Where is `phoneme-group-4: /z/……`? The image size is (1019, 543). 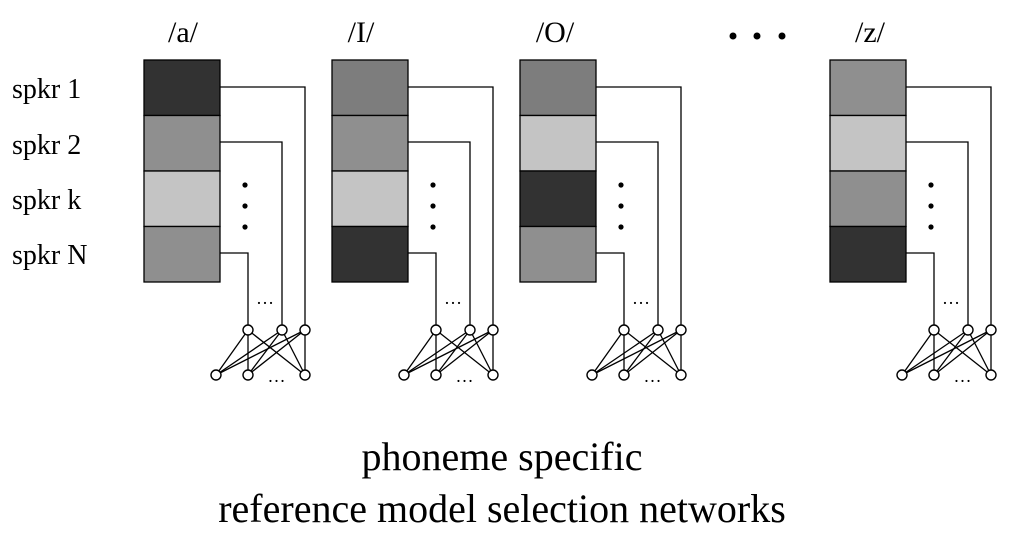 phoneme-group-4: /z/…… is located at coordinates (913, 201).